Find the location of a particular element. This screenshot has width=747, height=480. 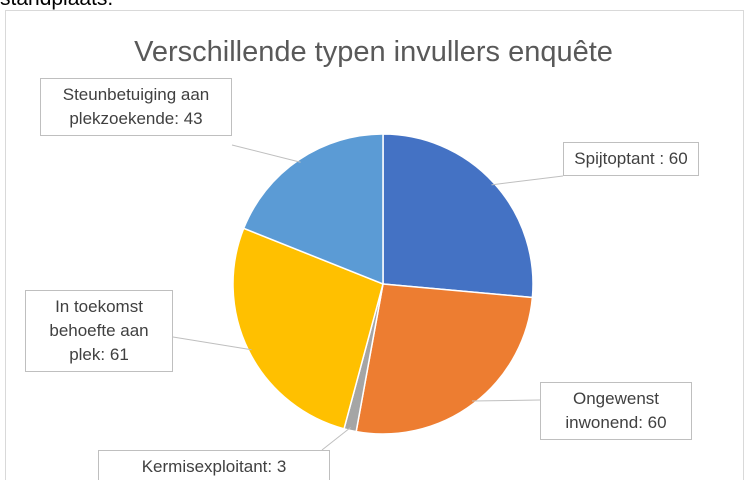

data-label: Kermisexploitant: 3 is located at coordinates (214, 465).